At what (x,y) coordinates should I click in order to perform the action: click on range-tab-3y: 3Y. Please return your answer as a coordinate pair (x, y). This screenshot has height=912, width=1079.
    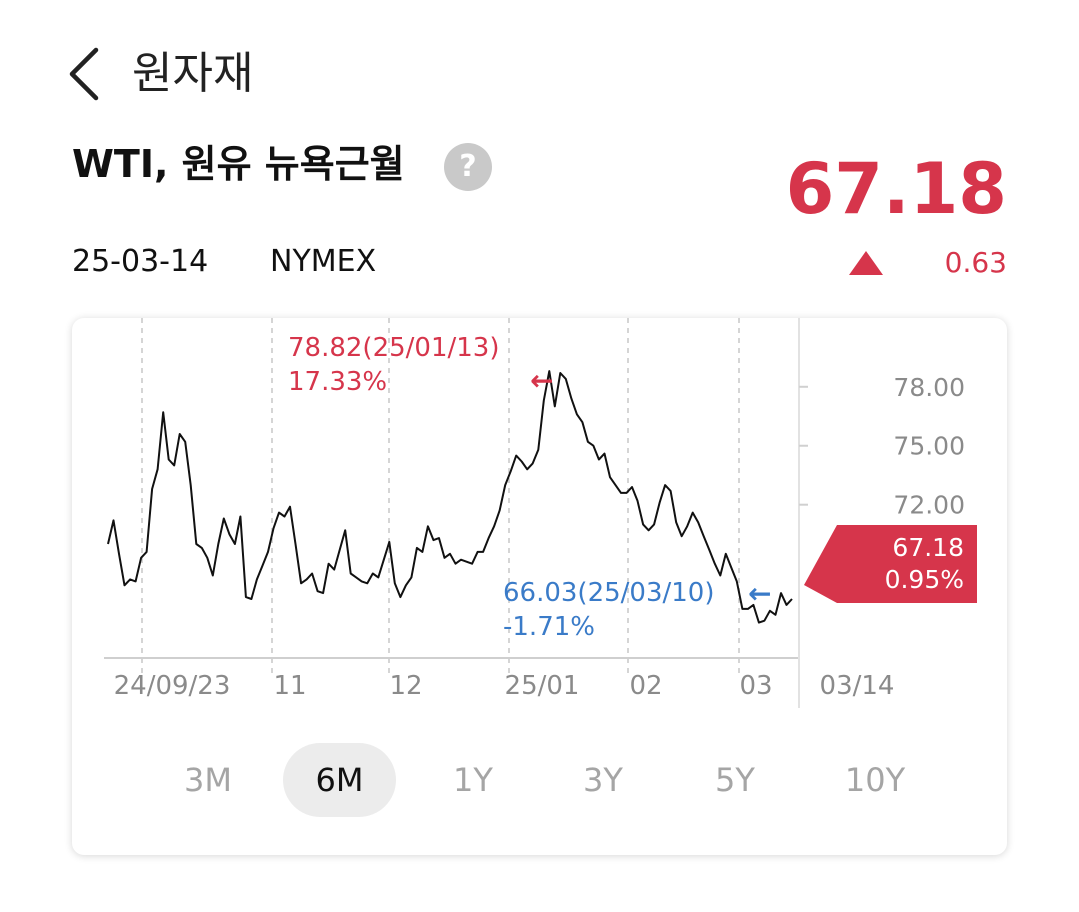
    Looking at the image, I should click on (603, 780).